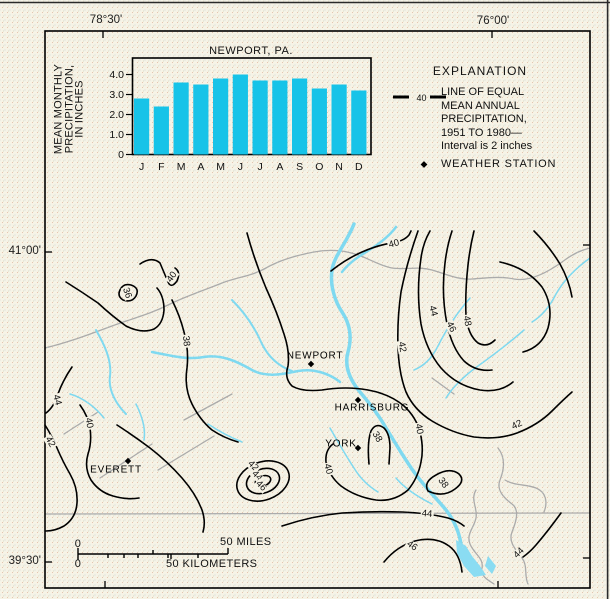  I want to click on chart-y-ticks, so click(129, 114).